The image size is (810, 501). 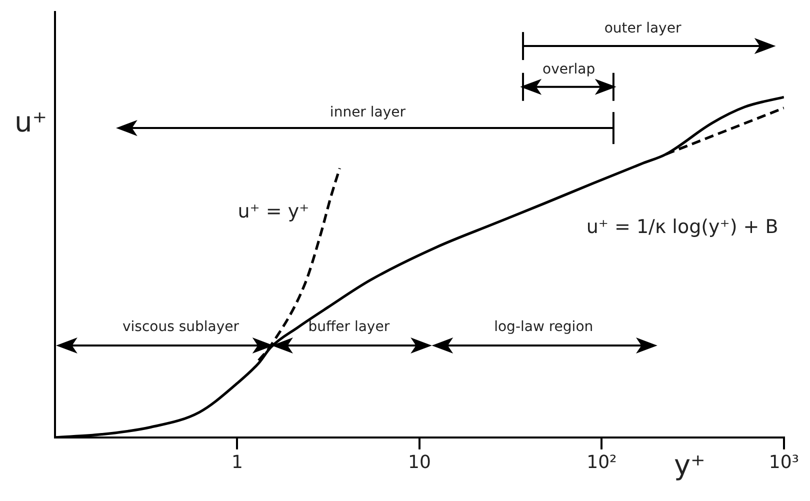 I want to click on x-tick-label: 1, so click(x=237, y=462).